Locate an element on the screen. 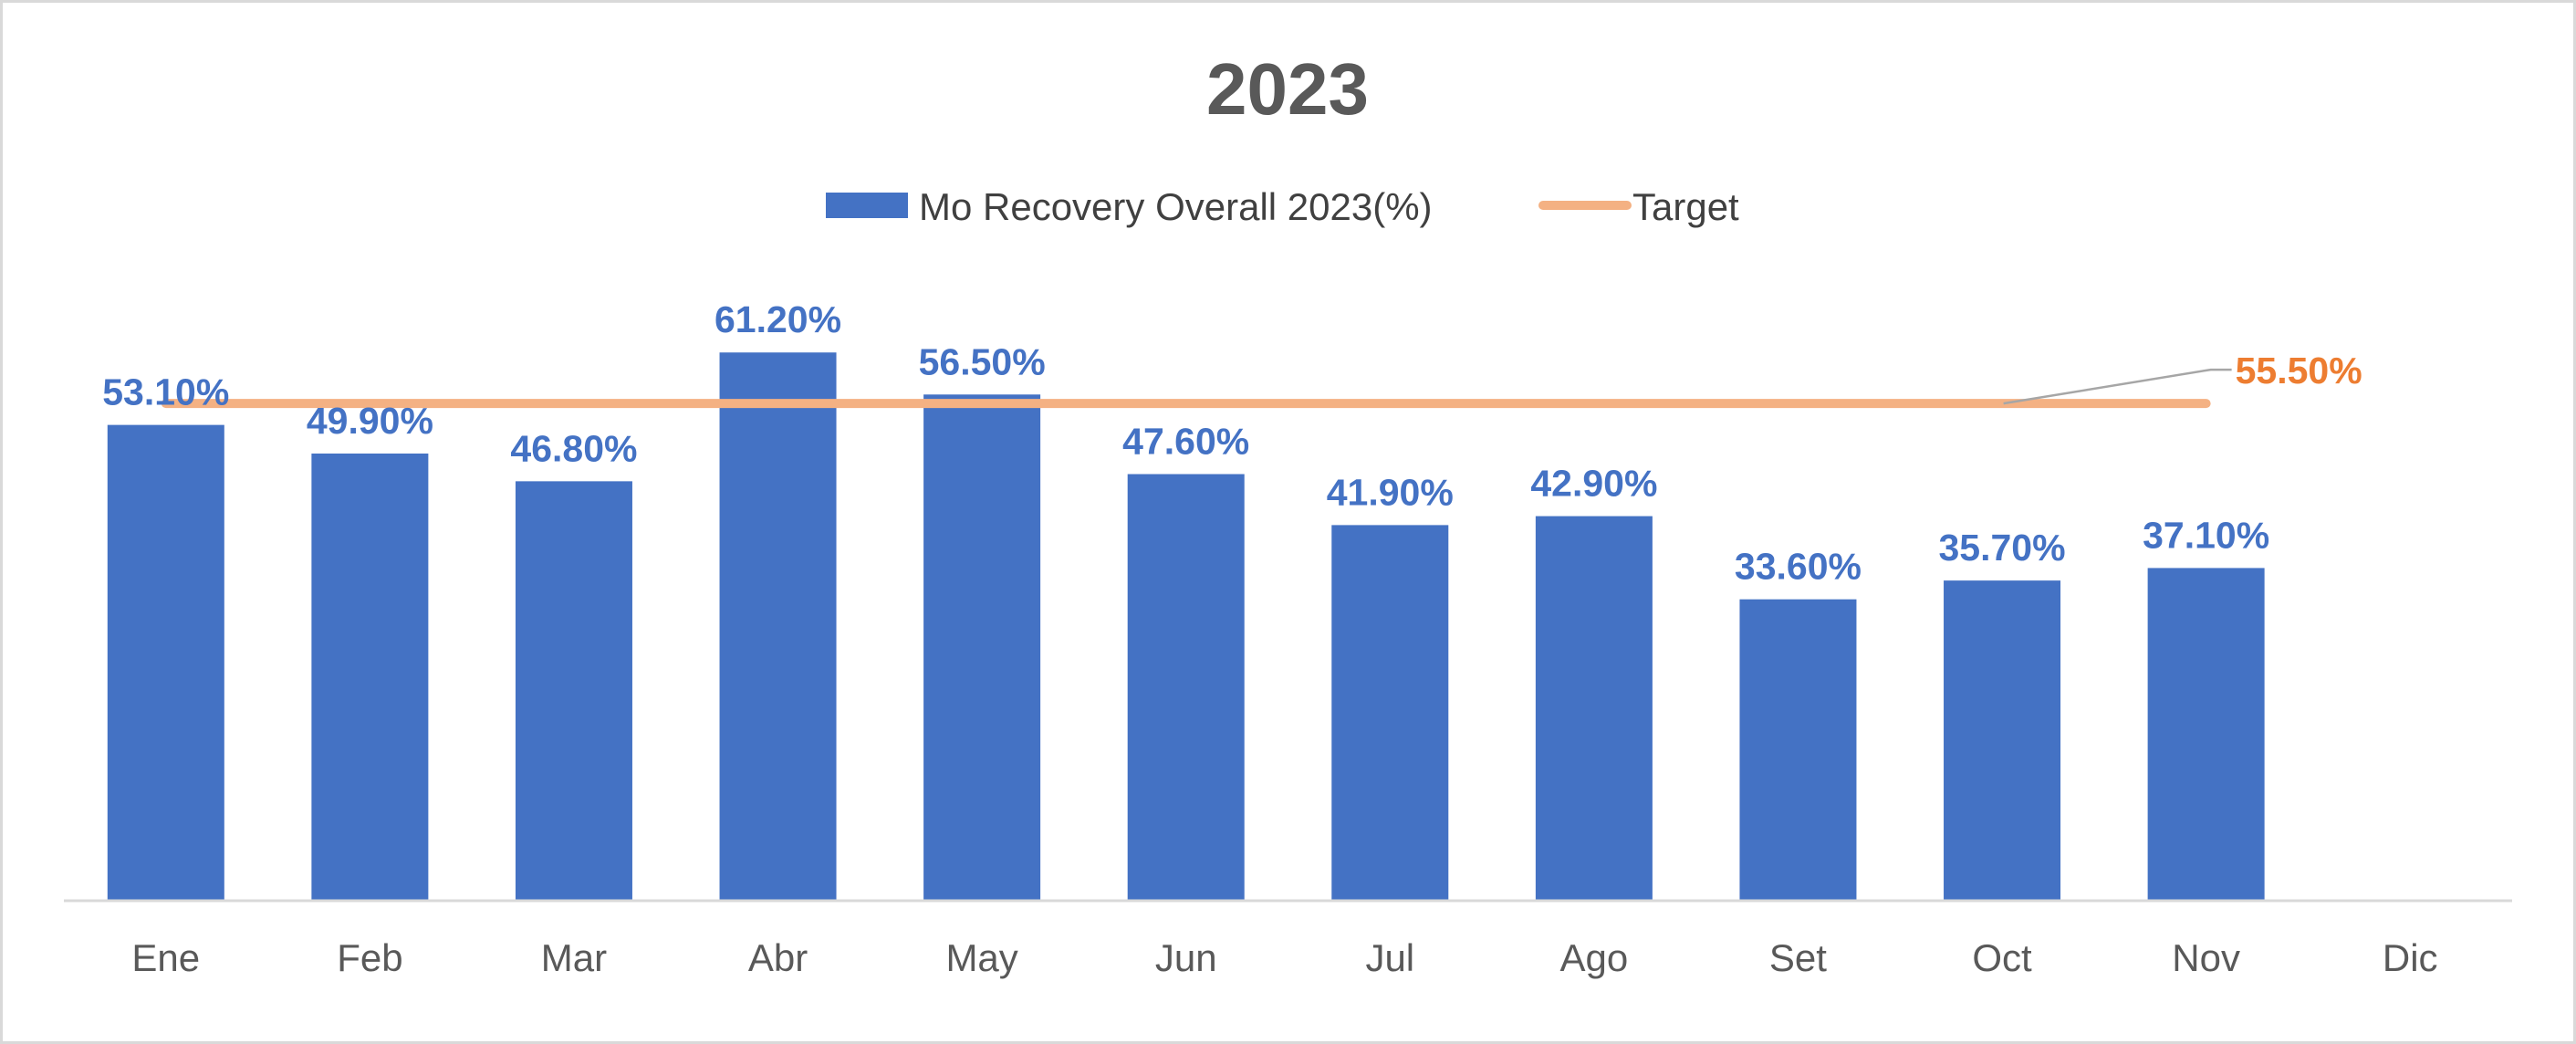 The width and height of the screenshot is (2576, 1044). bar-jun is located at coordinates (1186, 687).